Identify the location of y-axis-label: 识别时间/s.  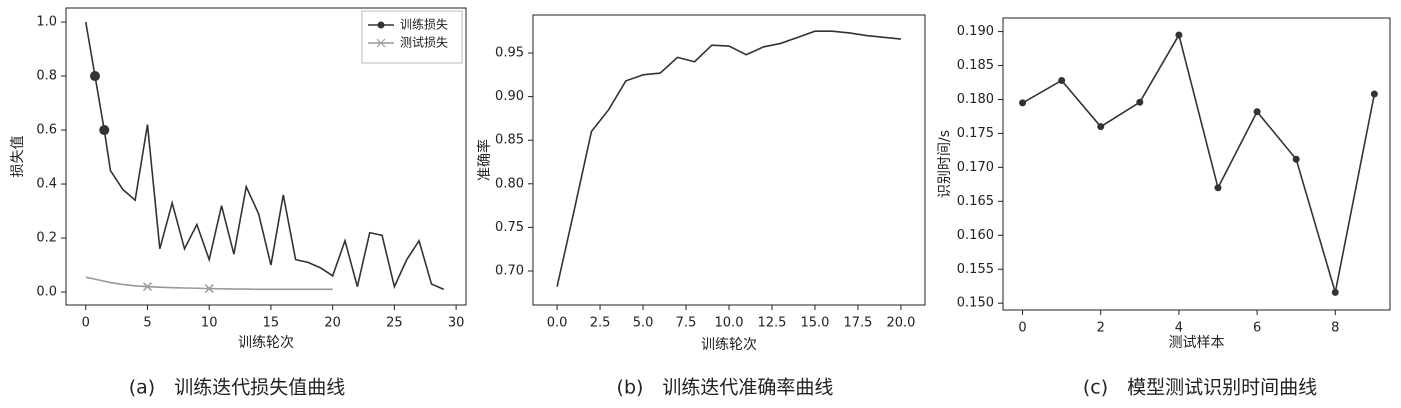
(945, 164).